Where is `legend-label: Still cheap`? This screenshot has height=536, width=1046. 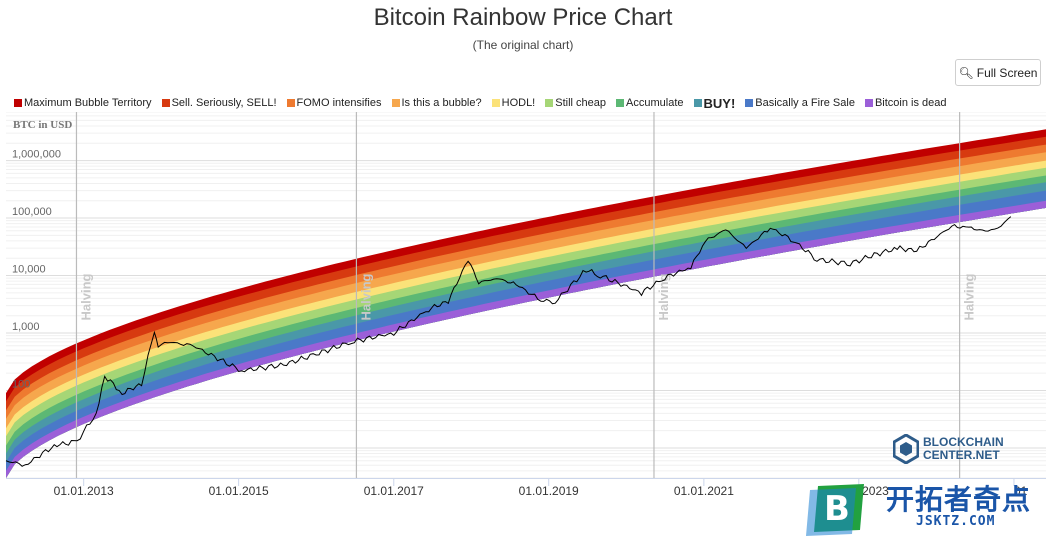 legend-label: Still cheap is located at coordinates (581, 103).